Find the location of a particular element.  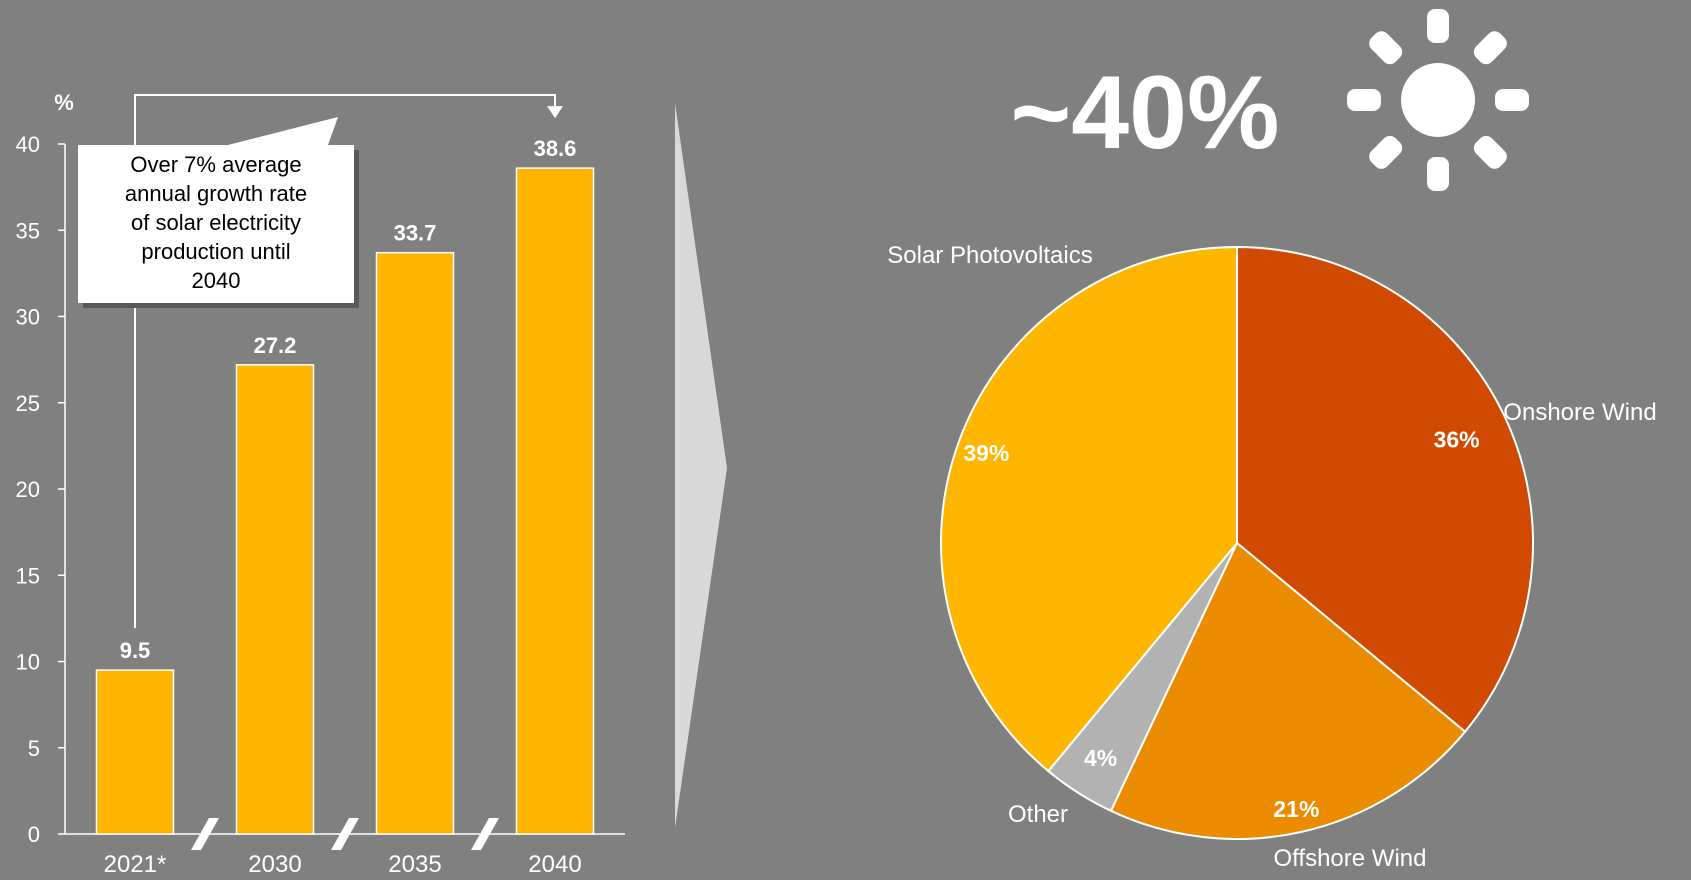

y-tick-label: 10 is located at coordinates (28, 662).